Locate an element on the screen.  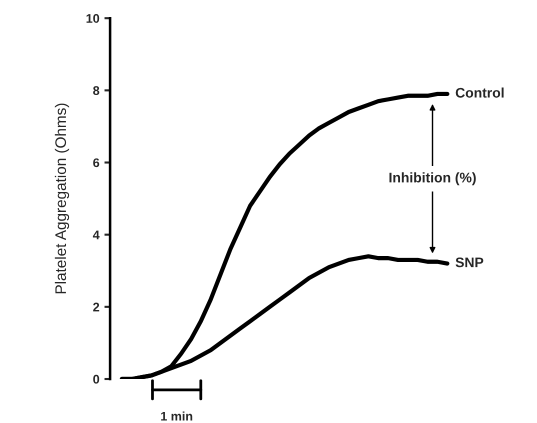
y-tick-label: 8 is located at coordinates (96, 91).